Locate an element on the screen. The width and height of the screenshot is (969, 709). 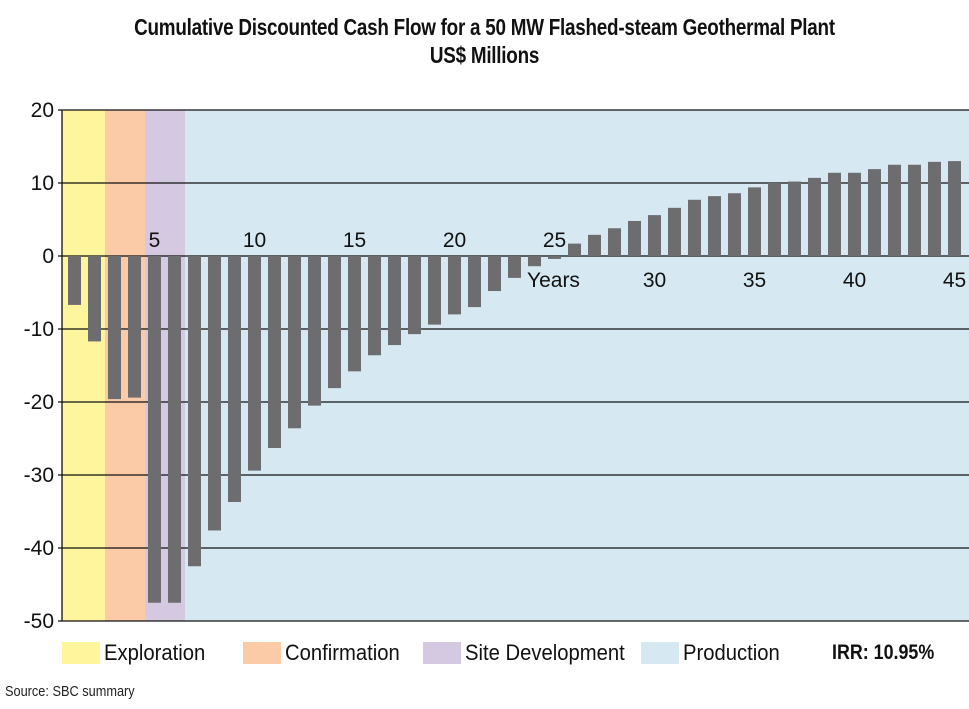
y-tick-label: -50 is located at coordinates (39, 621).